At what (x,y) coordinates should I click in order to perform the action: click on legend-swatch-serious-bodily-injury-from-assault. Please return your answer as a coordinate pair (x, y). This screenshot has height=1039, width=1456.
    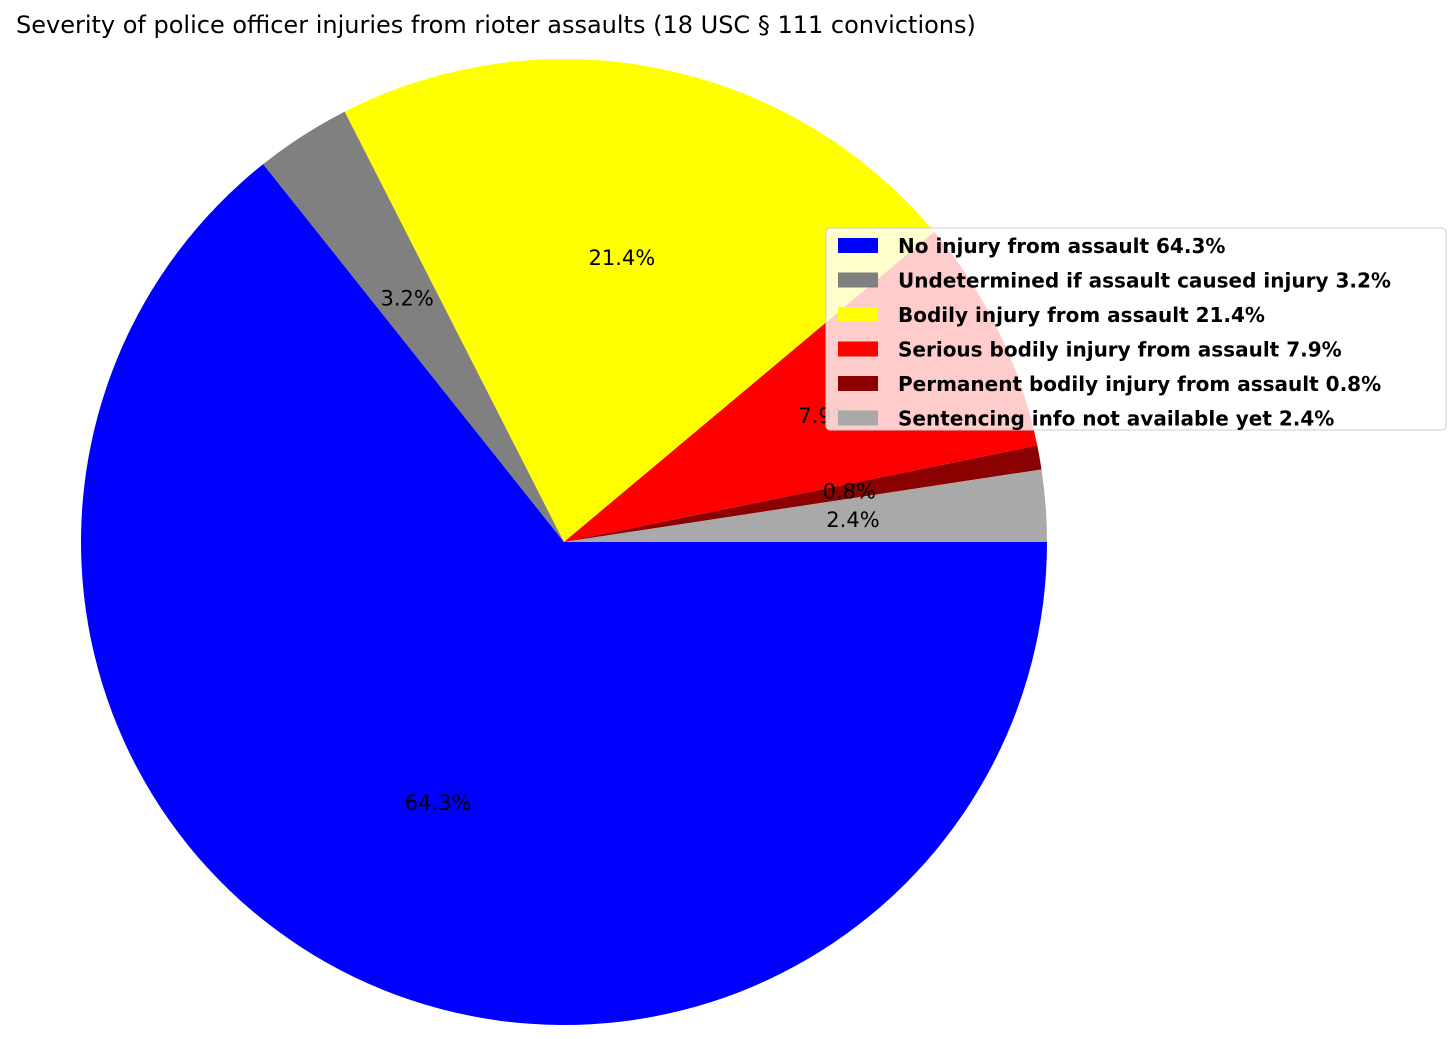
    Looking at the image, I should click on (858, 349).